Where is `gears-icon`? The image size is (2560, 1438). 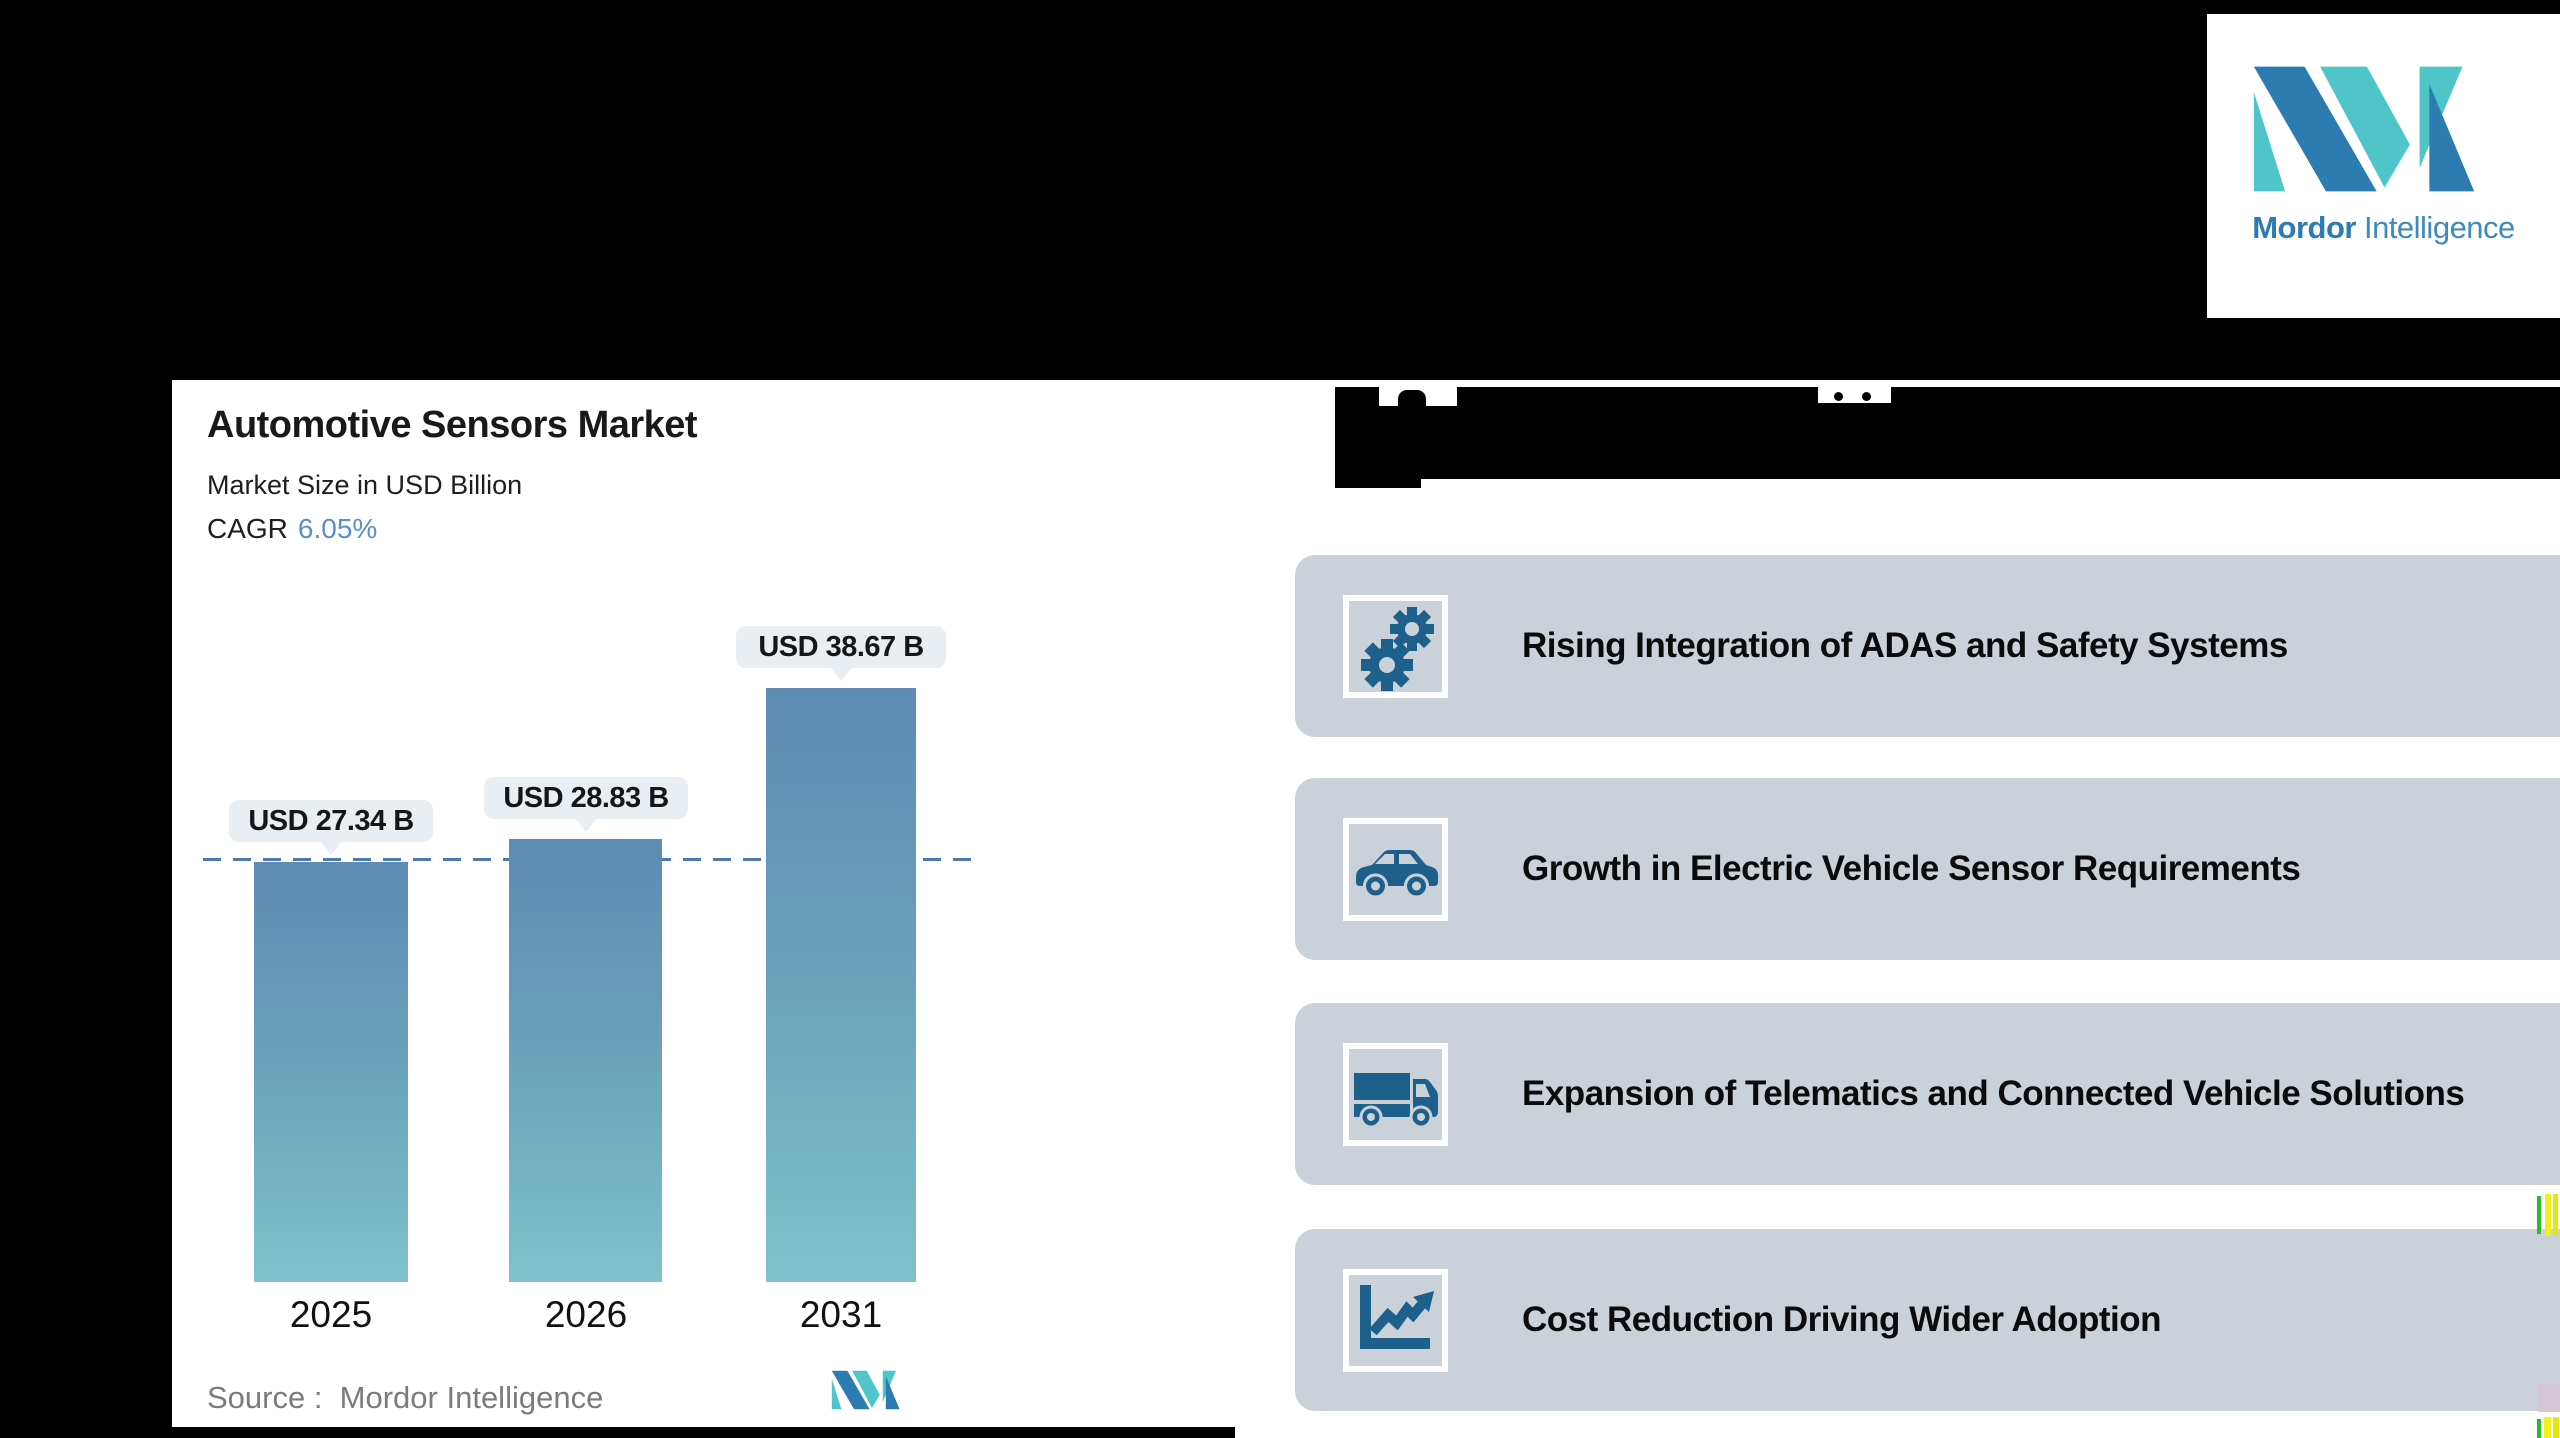
gears-icon is located at coordinates (1397, 648).